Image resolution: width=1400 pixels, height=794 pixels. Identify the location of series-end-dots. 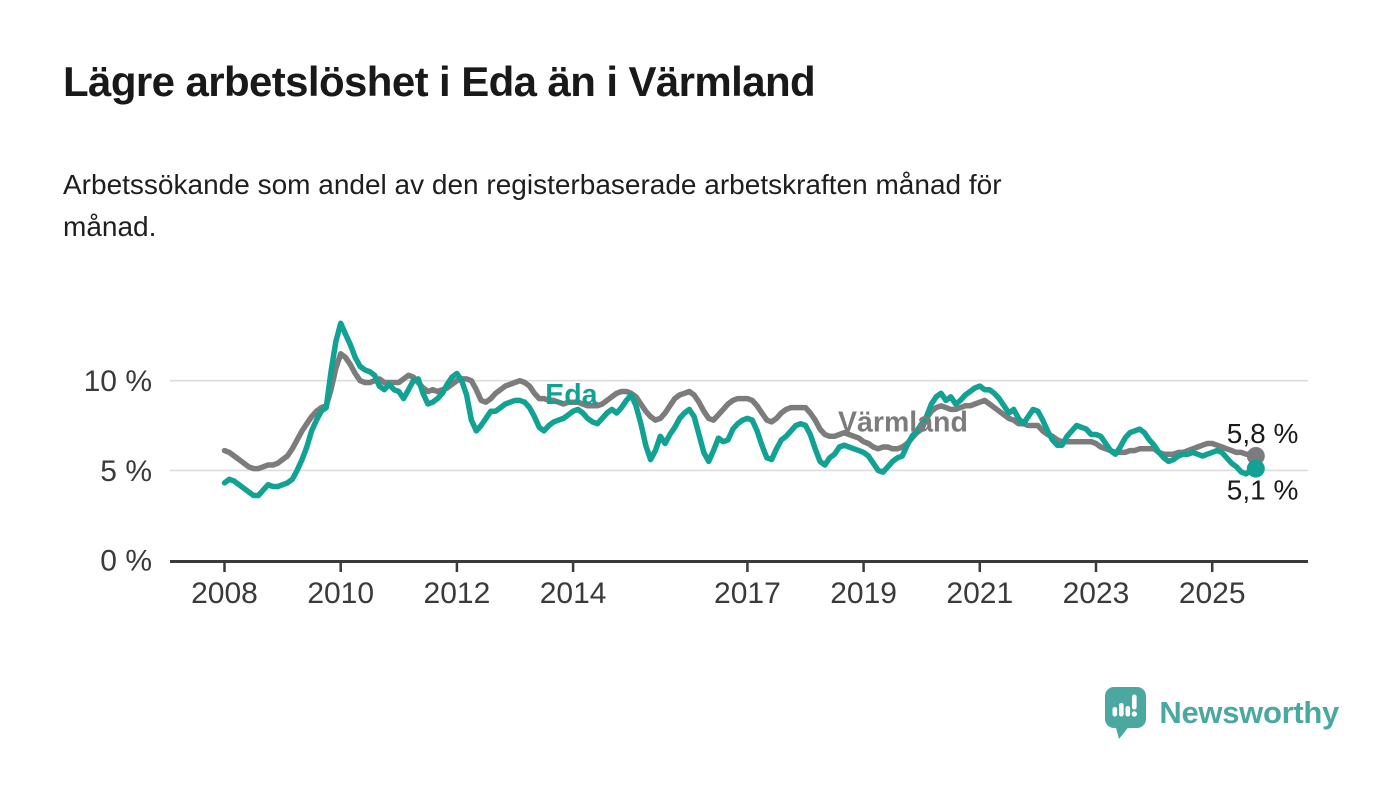
(1255, 462).